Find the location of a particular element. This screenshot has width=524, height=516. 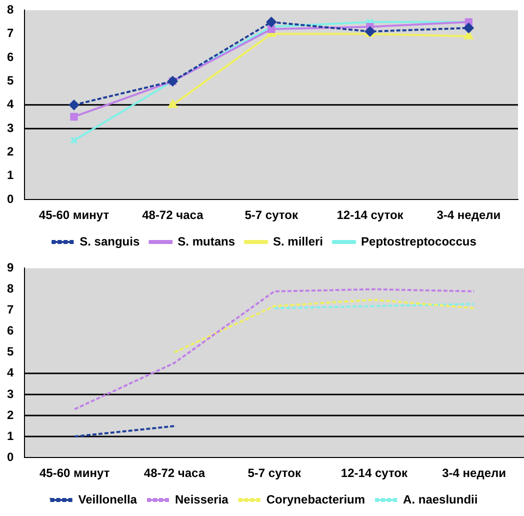

legend-label: A. naeslundii is located at coordinates (440, 499).